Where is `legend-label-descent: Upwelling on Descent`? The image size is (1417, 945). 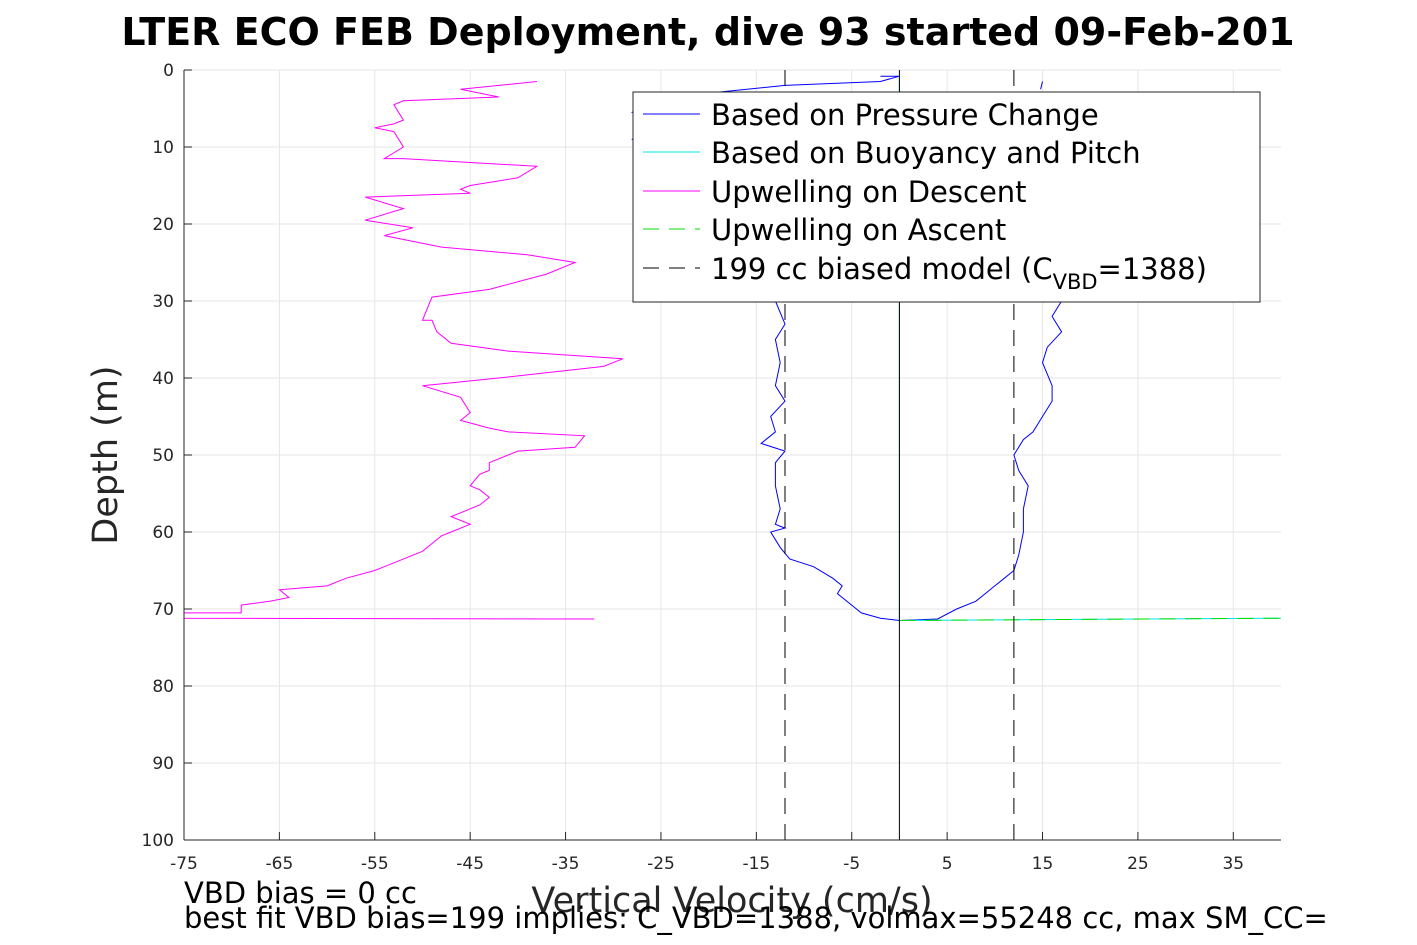 legend-label-descent: Upwelling on Descent is located at coordinates (869, 192).